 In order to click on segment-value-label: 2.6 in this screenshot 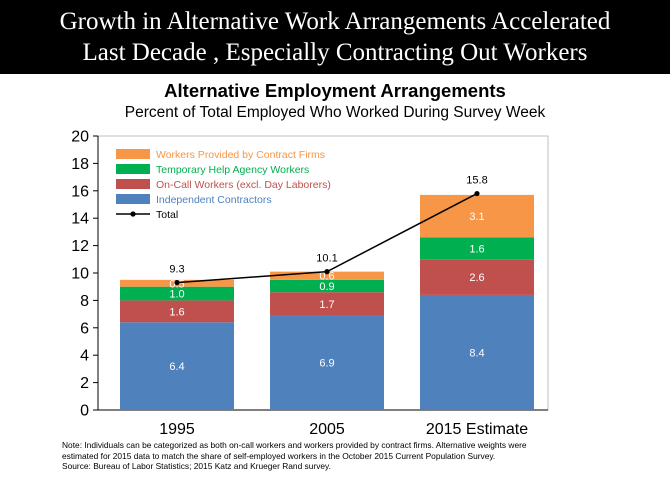, I will do `click(476, 278)`.